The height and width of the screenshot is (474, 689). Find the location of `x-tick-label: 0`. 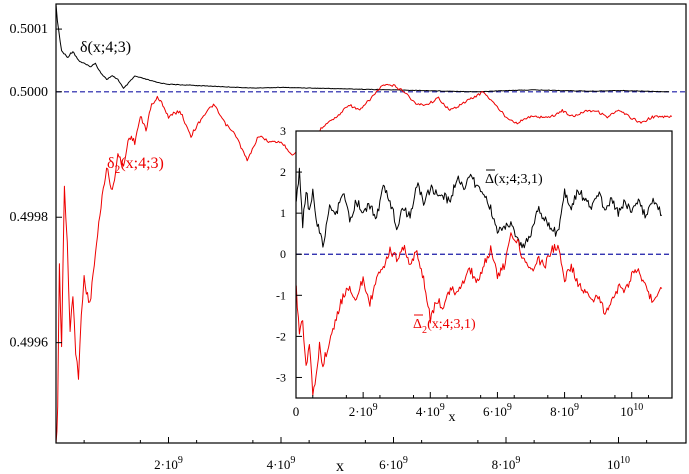

x-tick-label: 0 is located at coordinates (296, 411).